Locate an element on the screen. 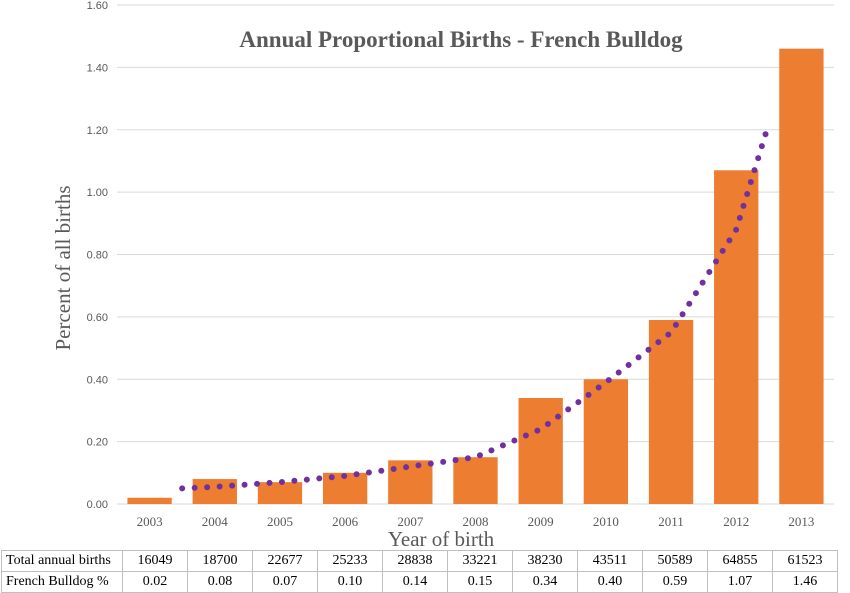 The width and height of the screenshot is (850, 593). table-cell: 16049 is located at coordinates (155, 561).